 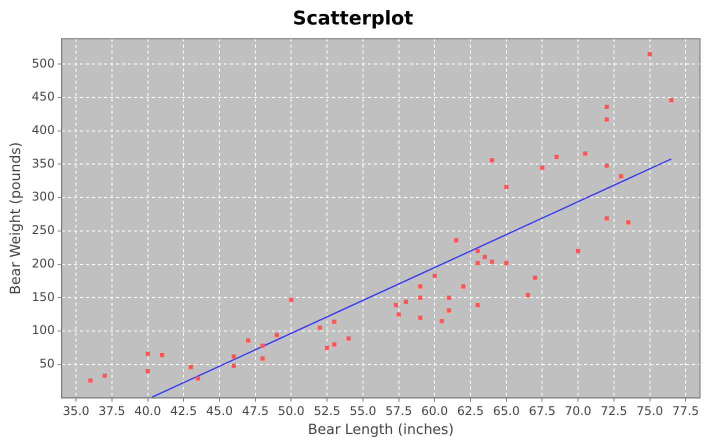 What do you see at coordinates (686, 411) in the screenshot?
I see `x-tick-label: 77.5` at bounding box center [686, 411].